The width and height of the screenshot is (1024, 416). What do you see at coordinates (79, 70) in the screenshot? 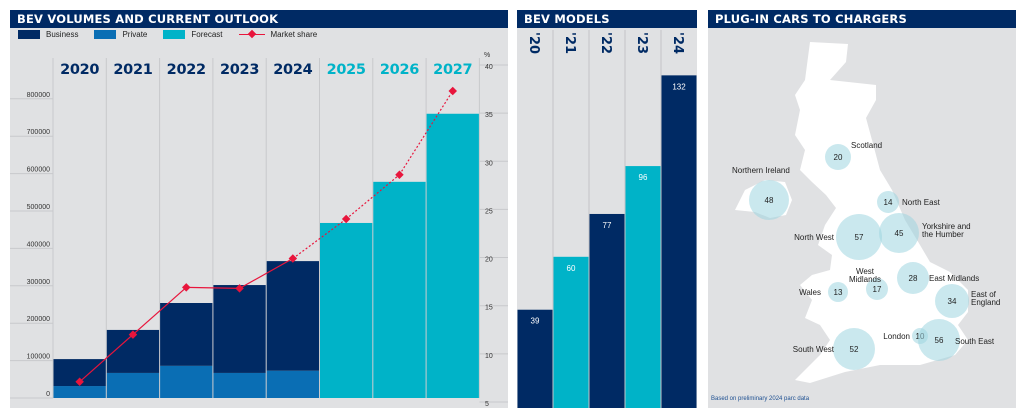
I see `year-label: 2020` at bounding box center [79, 70].